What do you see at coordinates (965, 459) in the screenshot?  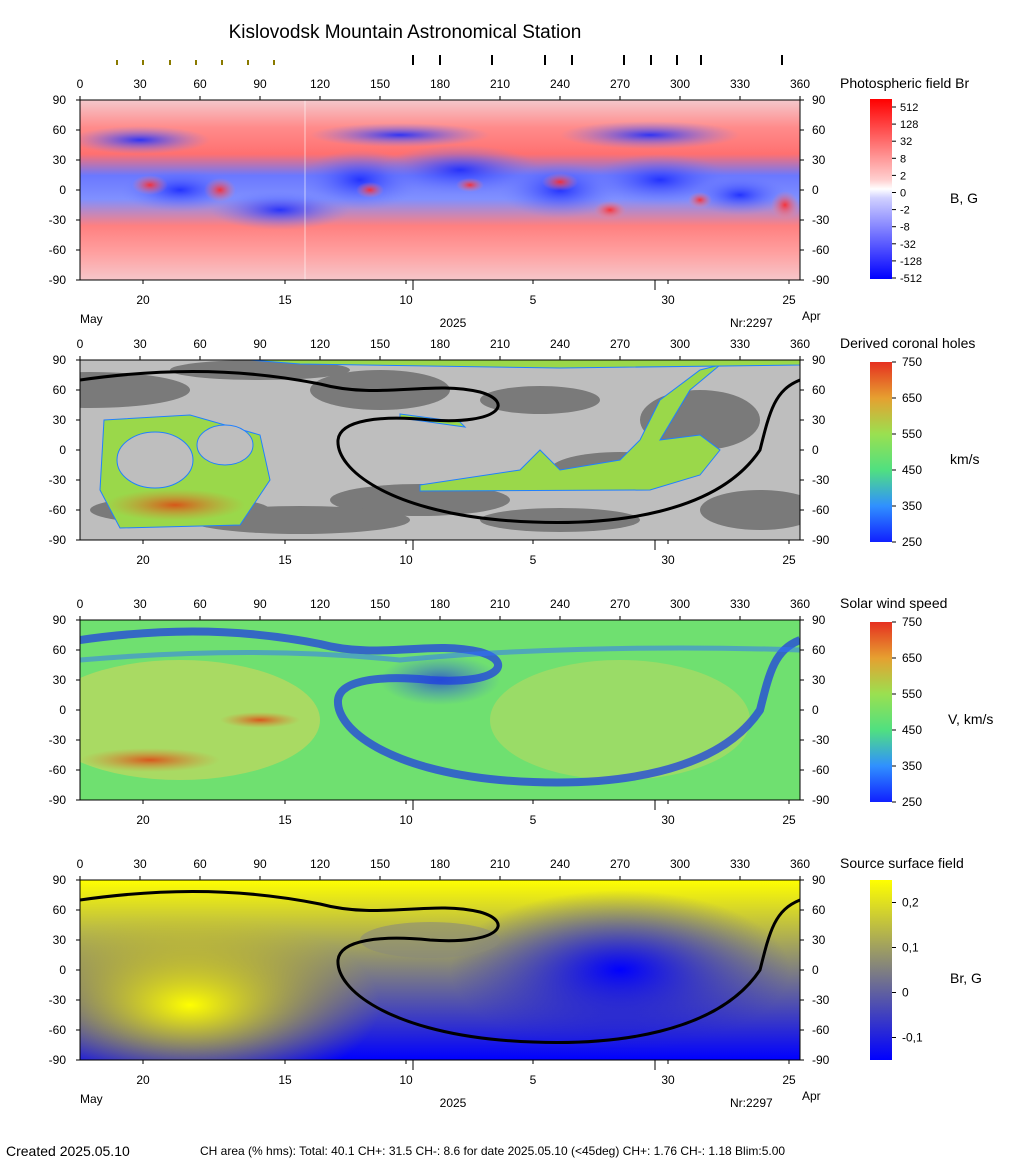 I see `colorbar-unit-label: km/s` at bounding box center [965, 459].